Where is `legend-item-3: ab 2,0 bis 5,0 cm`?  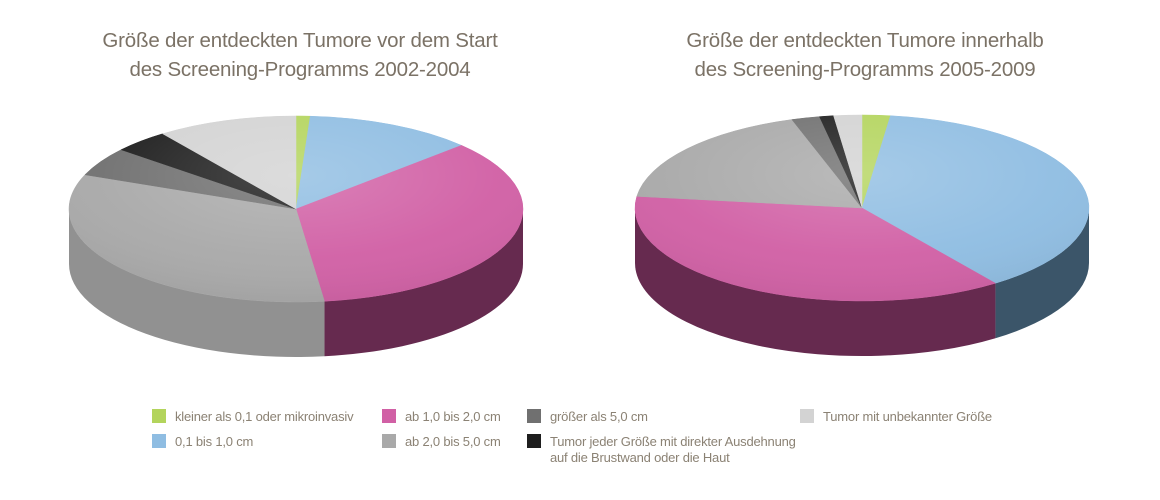
legend-item-3: ab 2,0 bis 5,0 cm is located at coordinates (441, 442).